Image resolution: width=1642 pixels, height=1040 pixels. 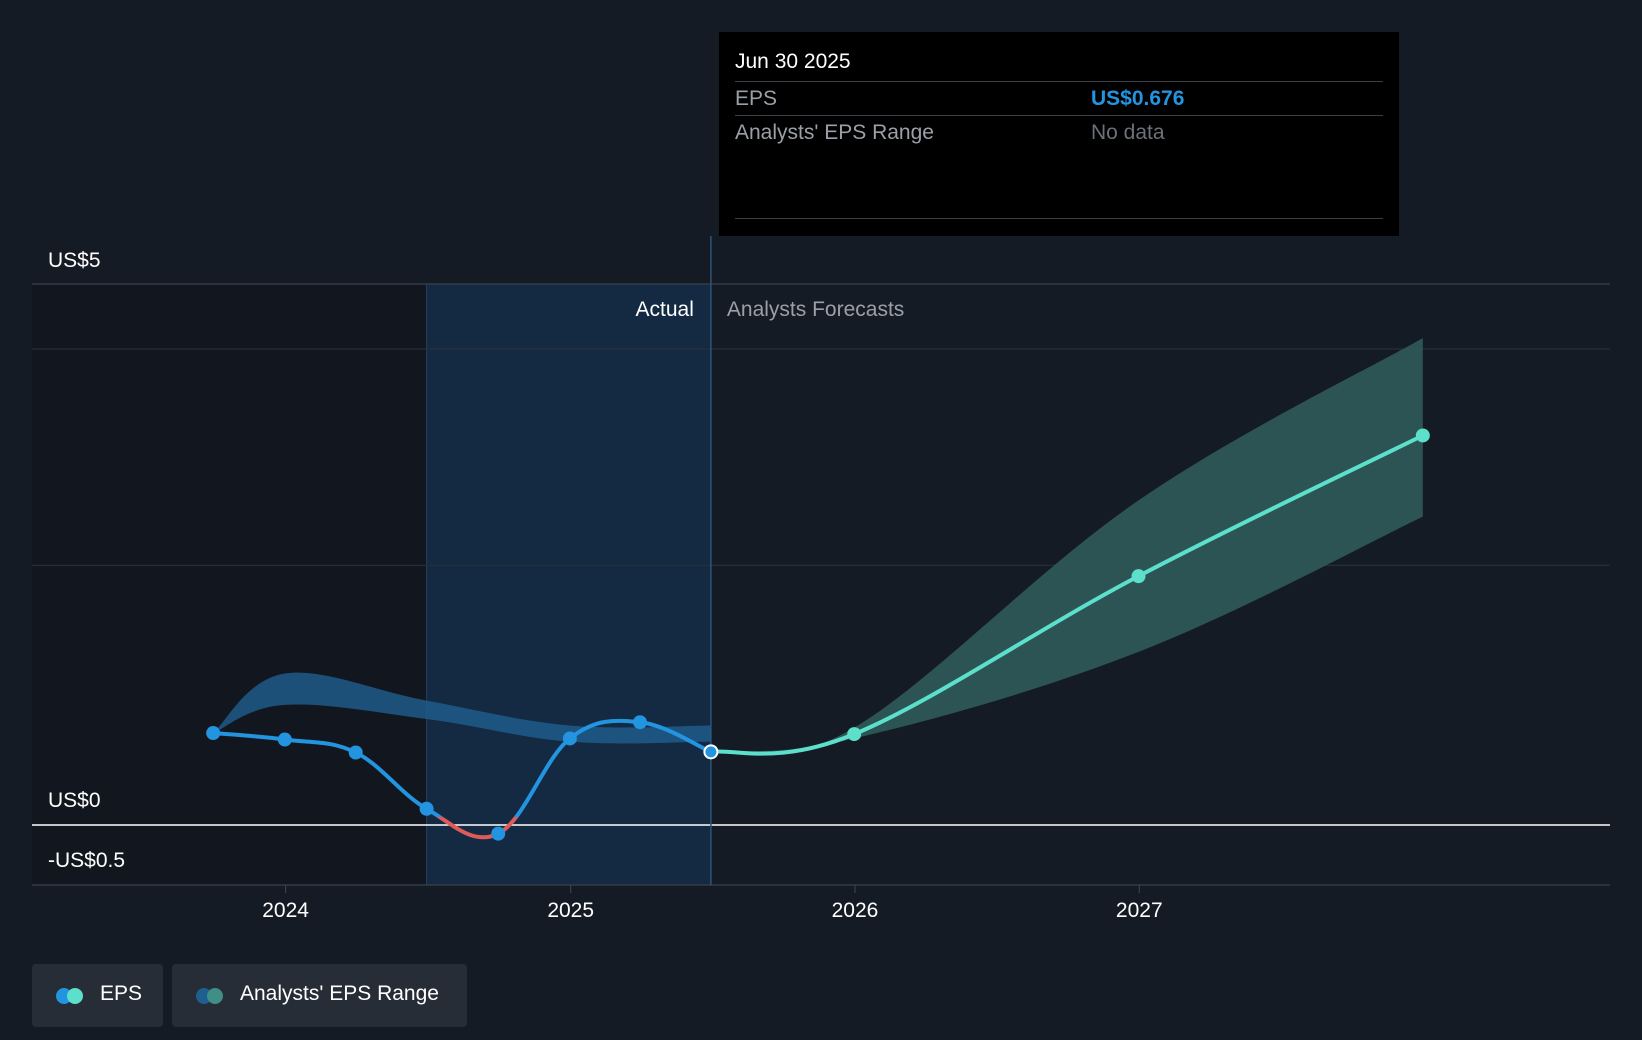 I want to click on legend-eps-button: EPS, so click(x=97, y=995).